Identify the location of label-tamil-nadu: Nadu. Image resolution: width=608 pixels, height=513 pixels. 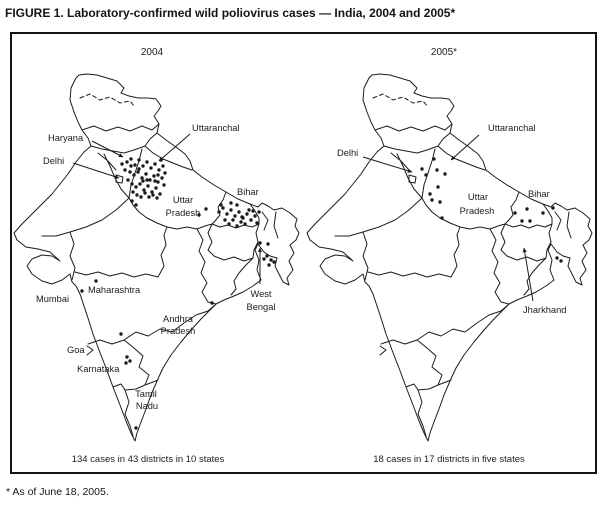
(147, 406).